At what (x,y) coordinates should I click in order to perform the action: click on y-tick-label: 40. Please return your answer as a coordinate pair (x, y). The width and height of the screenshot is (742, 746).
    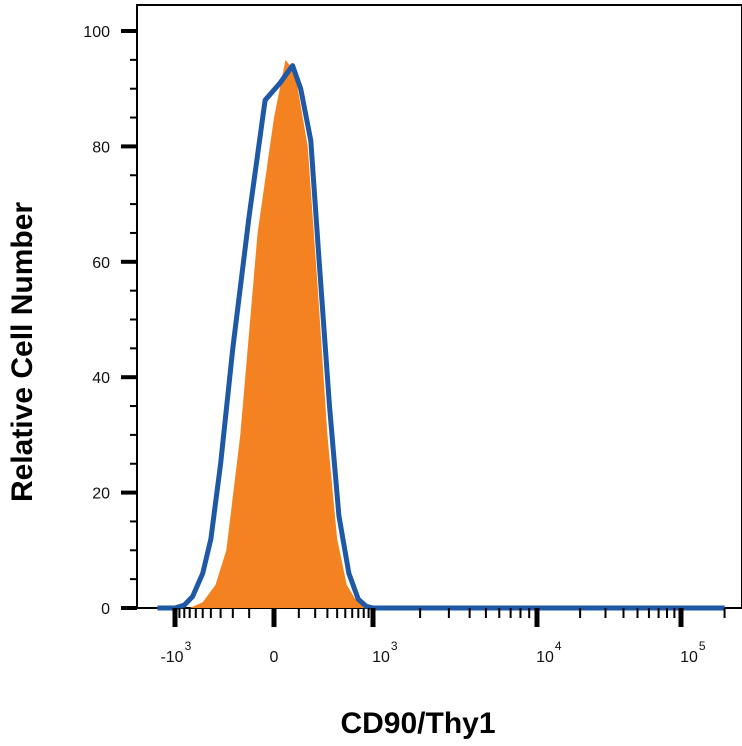
    Looking at the image, I should click on (101, 378).